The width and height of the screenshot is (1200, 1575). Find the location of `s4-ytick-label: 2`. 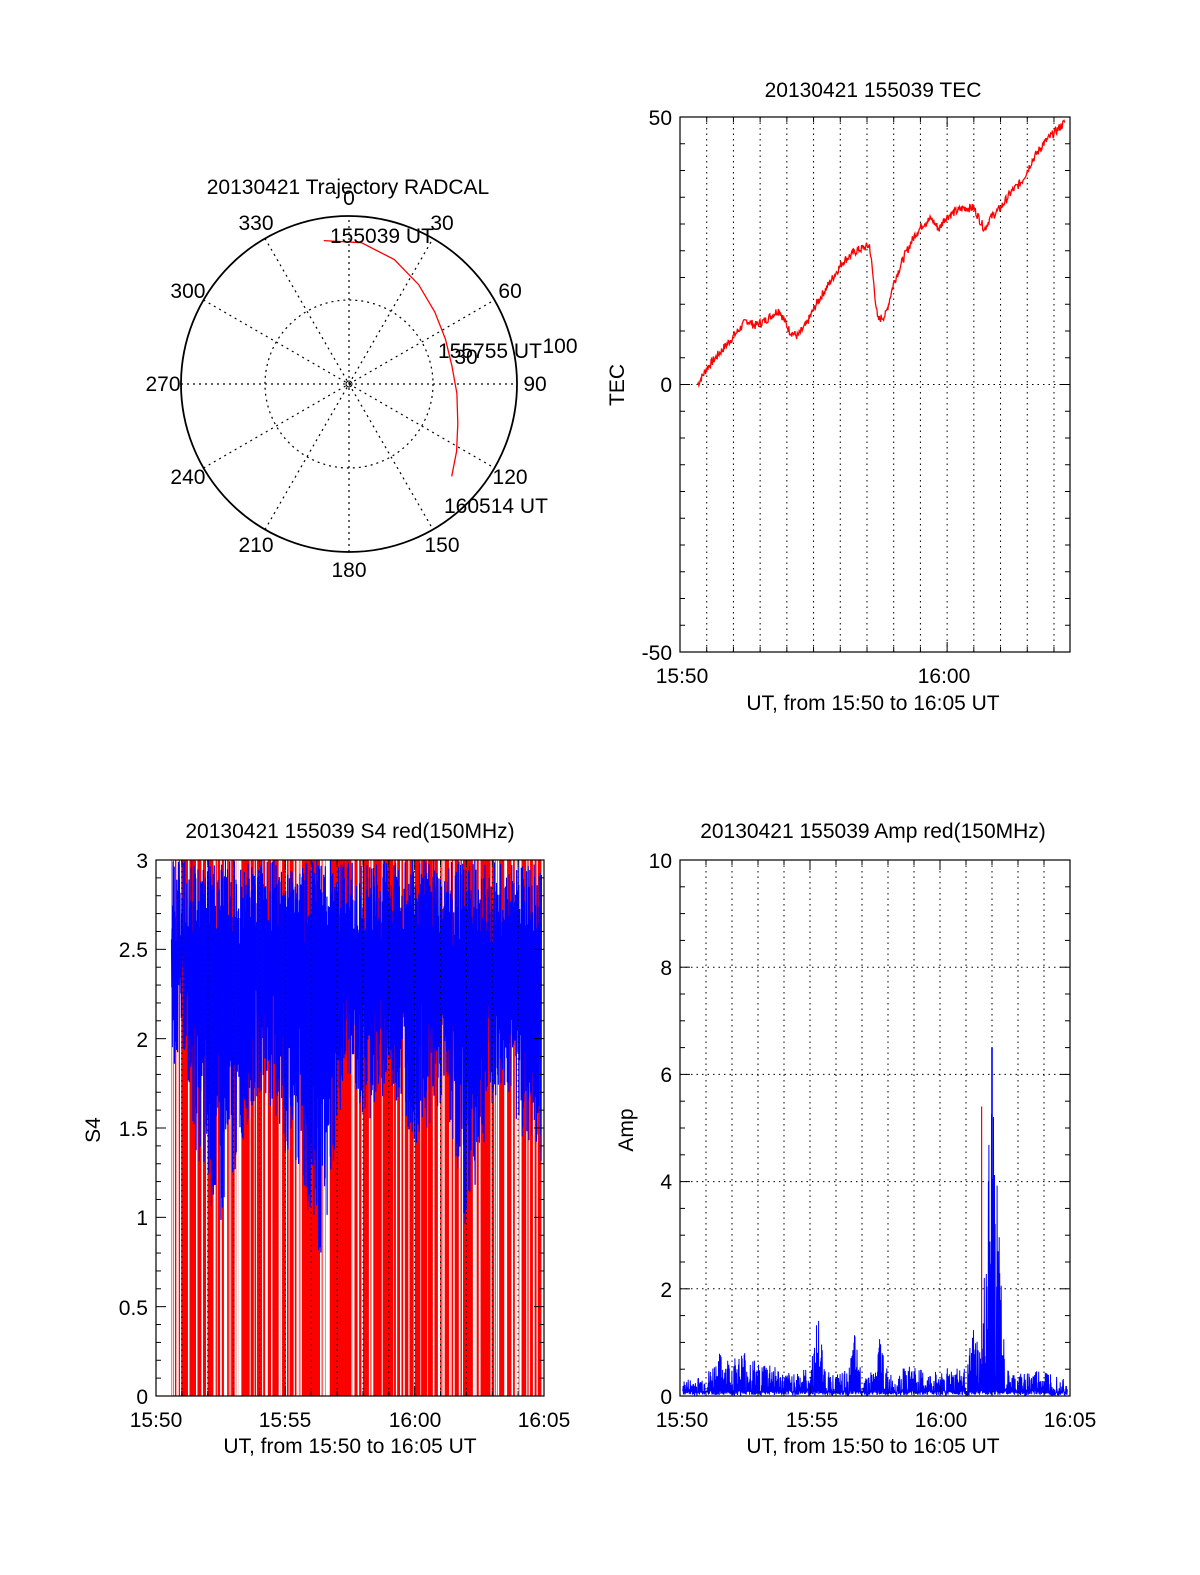

s4-ytick-label: 2 is located at coordinates (142, 1040).